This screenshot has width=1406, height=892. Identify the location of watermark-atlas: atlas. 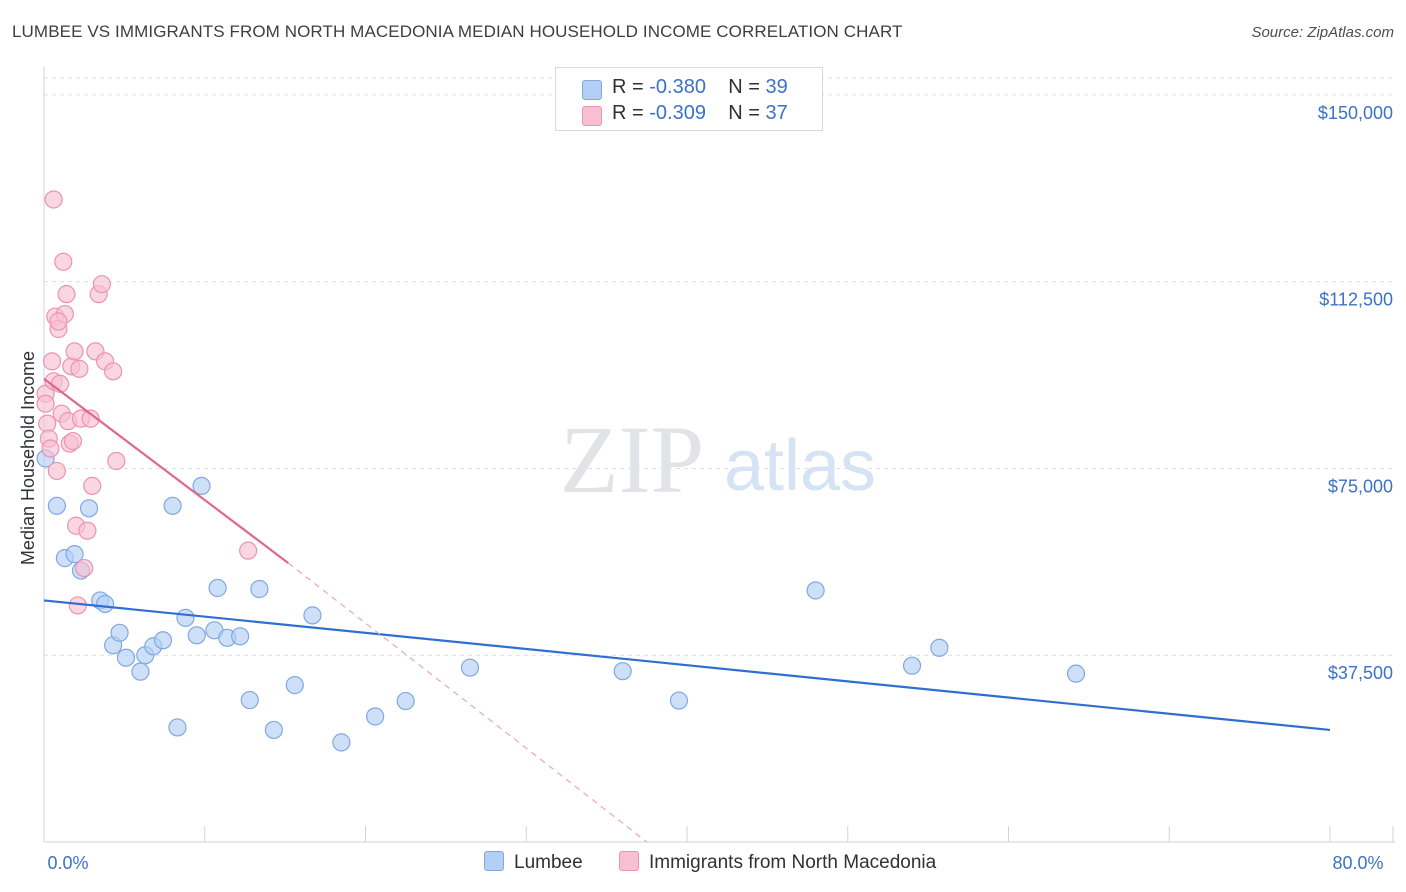
(800, 466).